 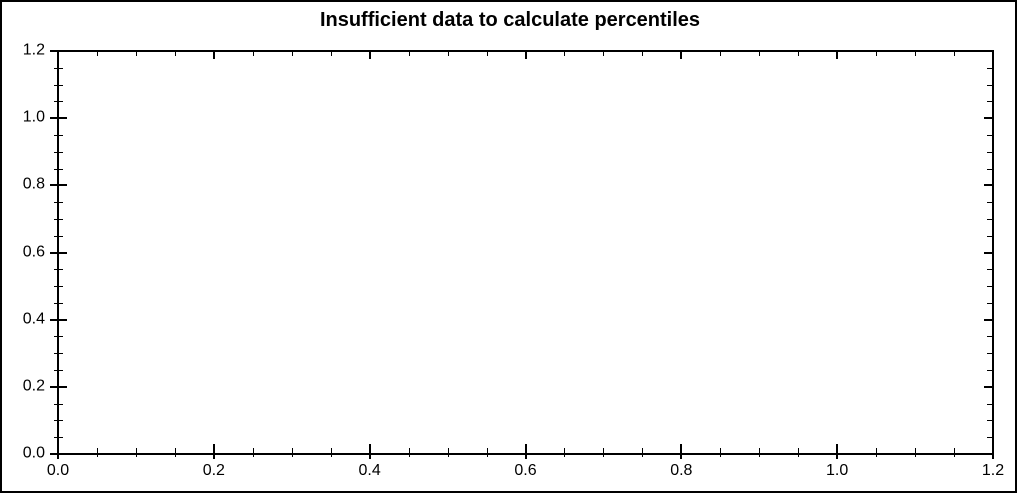 What do you see at coordinates (33, 319) in the screenshot?
I see `y-axis-tick-label: 0.4` at bounding box center [33, 319].